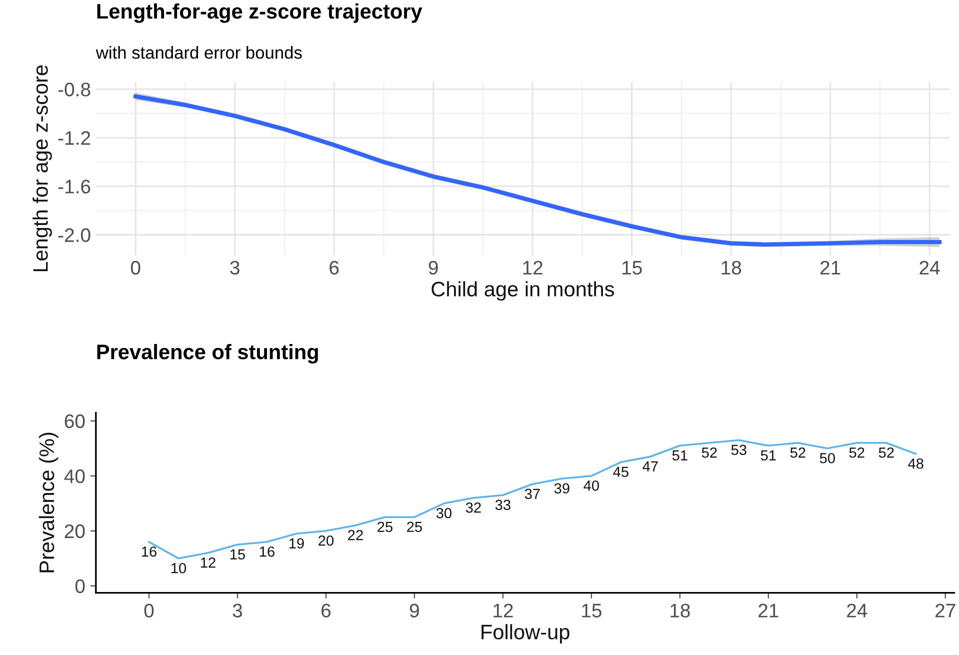  What do you see at coordinates (523, 291) in the screenshot?
I see `x-axis-title: Child age in months` at bounding box center [523, 291].